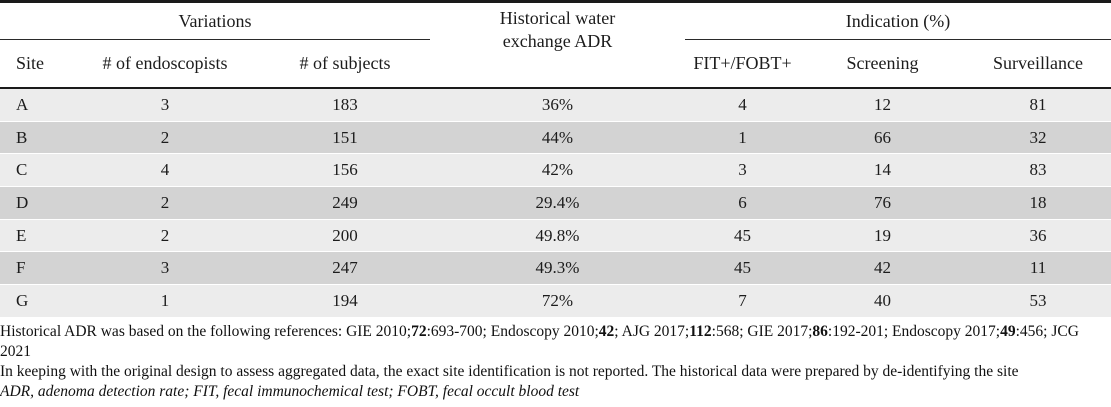 The image size is (1111, 407). I want to click on table-row-site-d: D 2 249 29.4% 6 76 18, so click(555, 203).